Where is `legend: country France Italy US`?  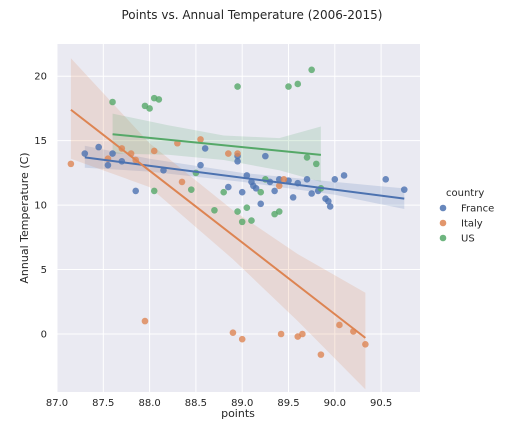
legend: country France Italy US is located at coordinates (466, 216).